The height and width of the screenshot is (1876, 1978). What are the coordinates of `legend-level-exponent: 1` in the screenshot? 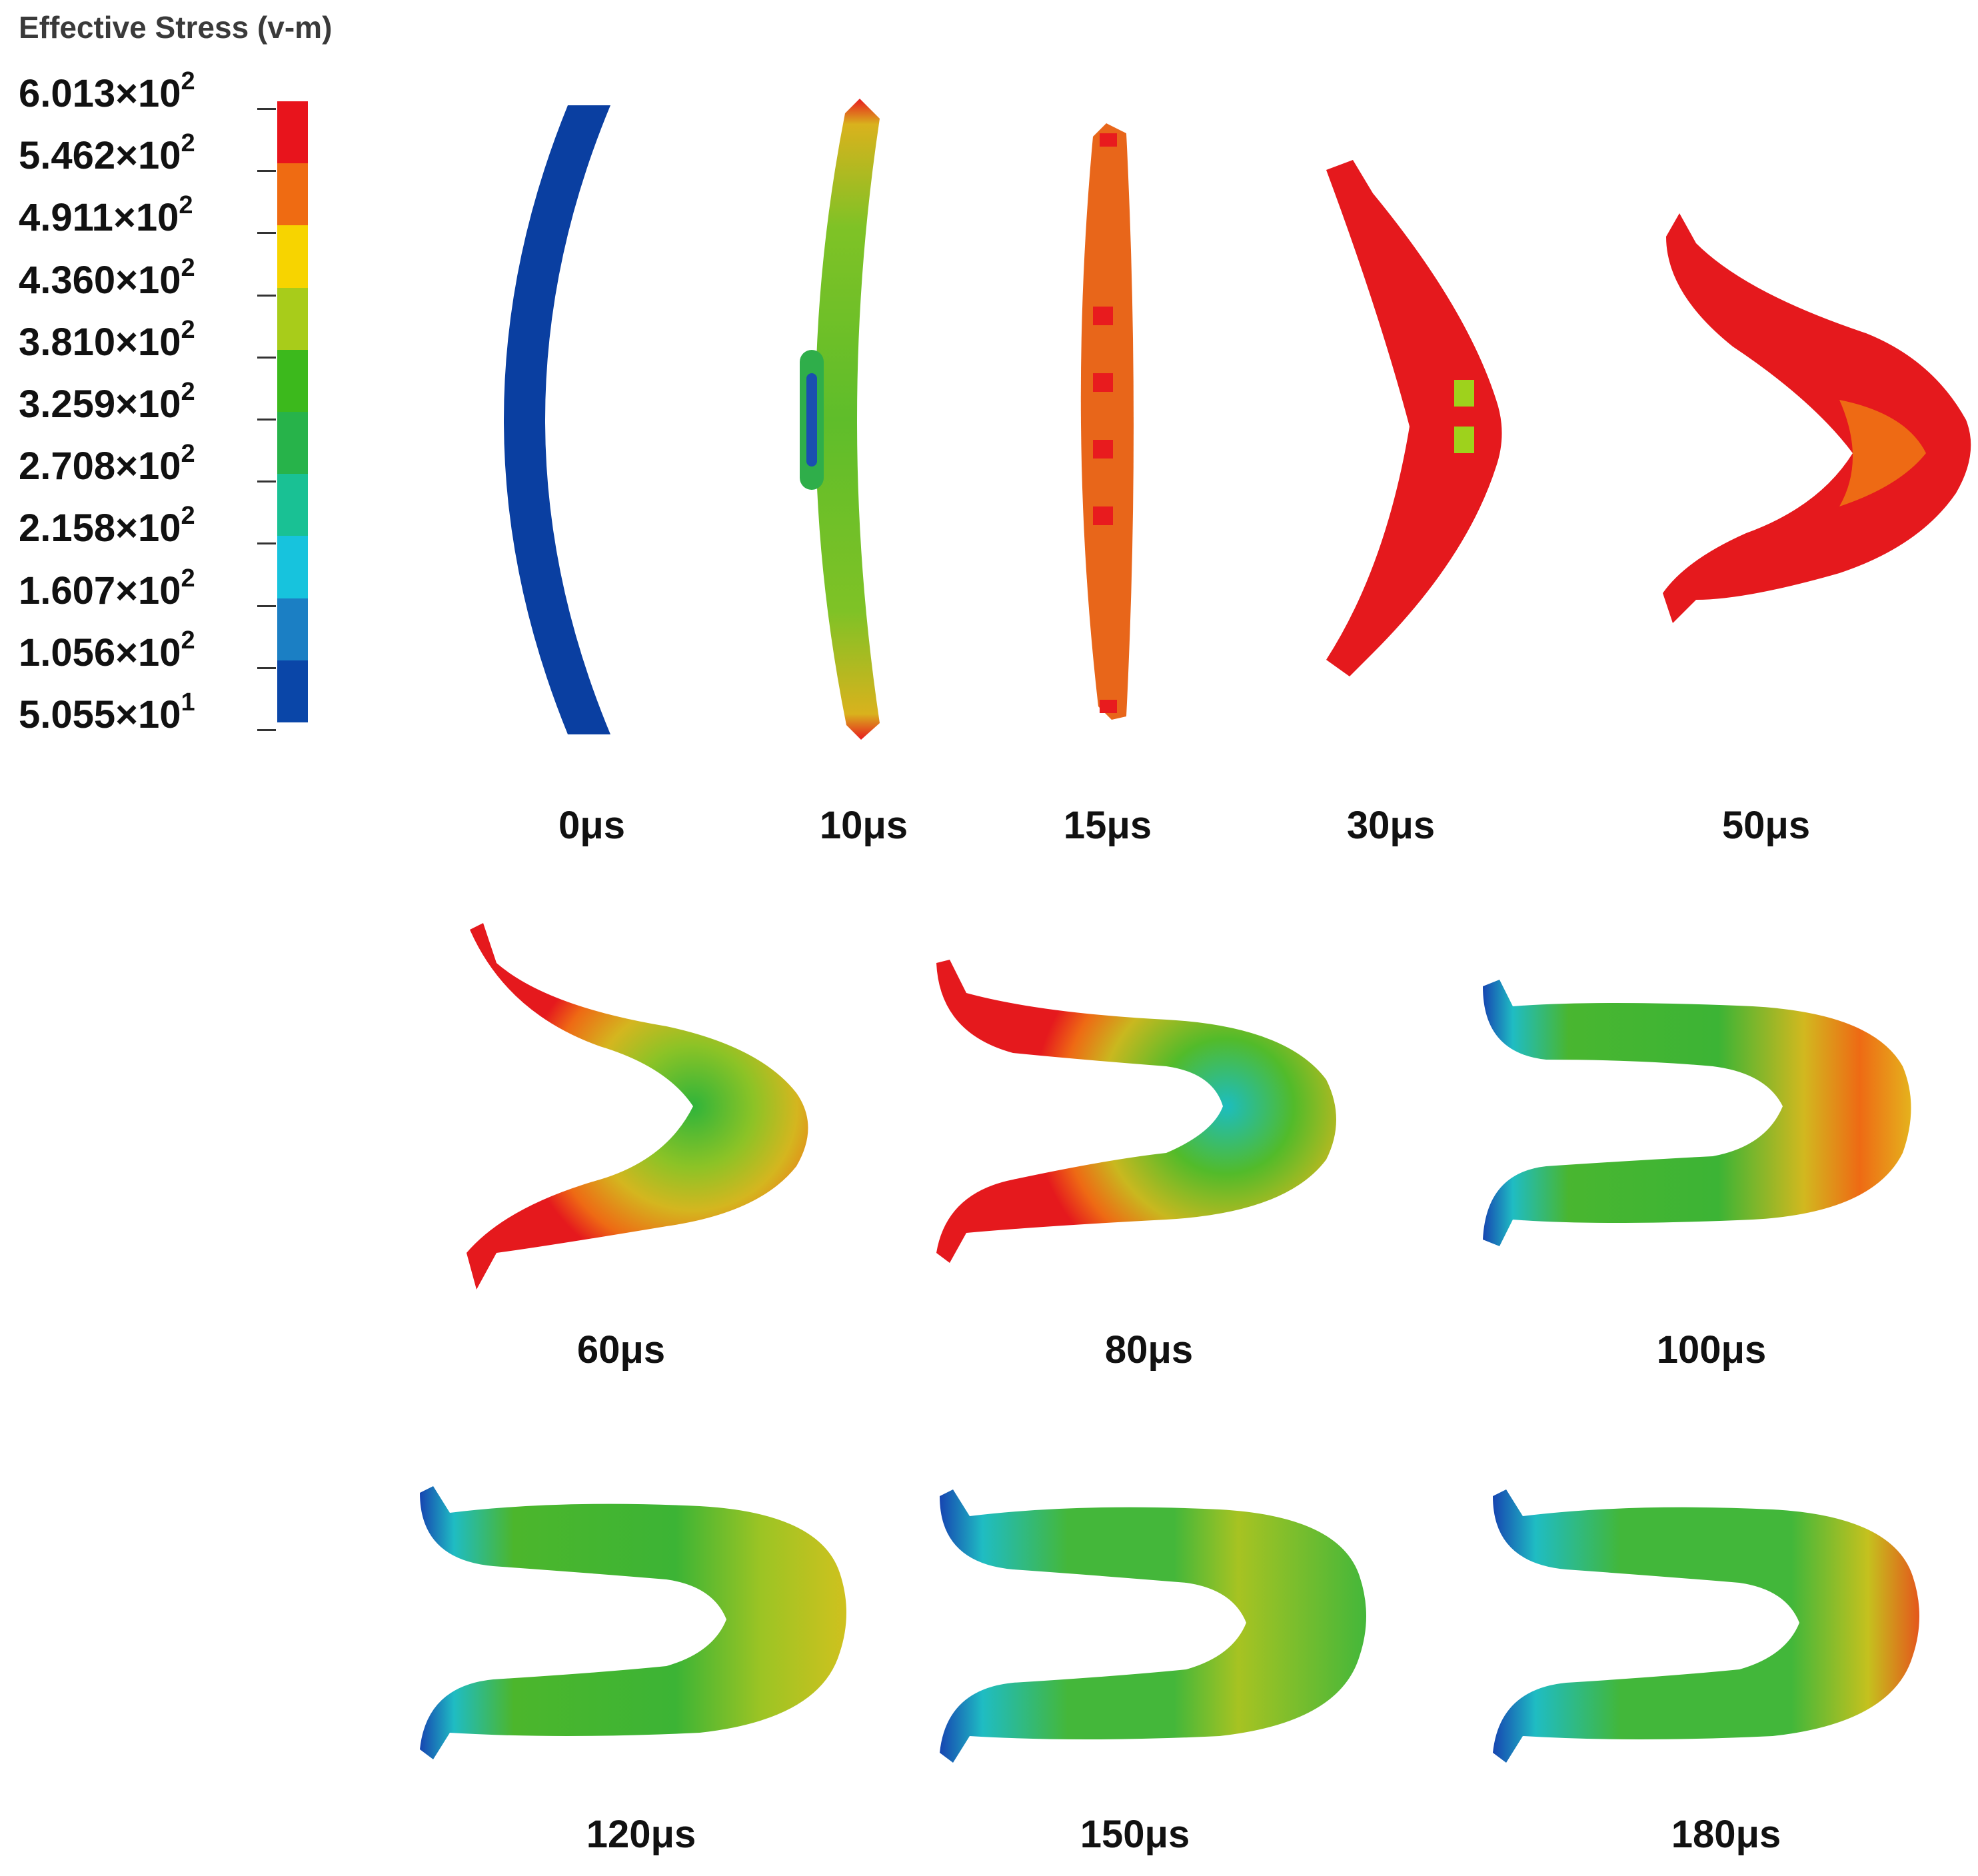 It's located at (188, 702).